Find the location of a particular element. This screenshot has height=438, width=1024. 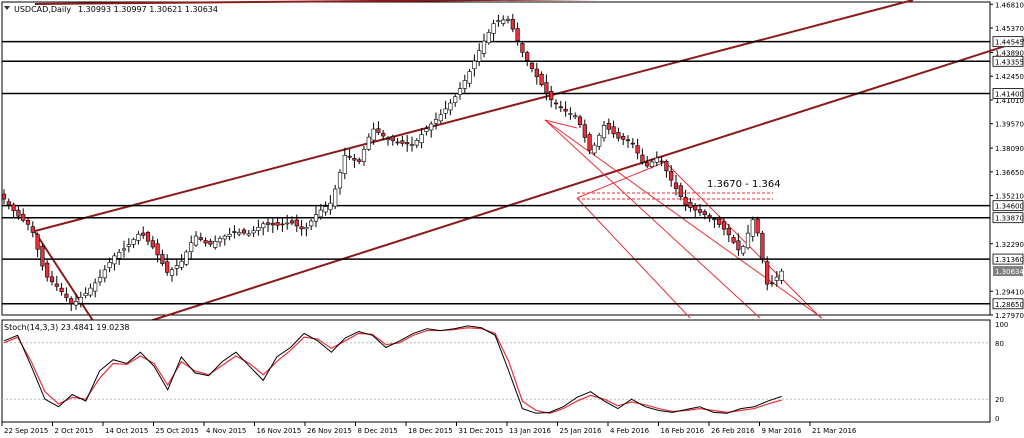

price-tick-label: 1.45370 is located at coordinates (1009, 29).